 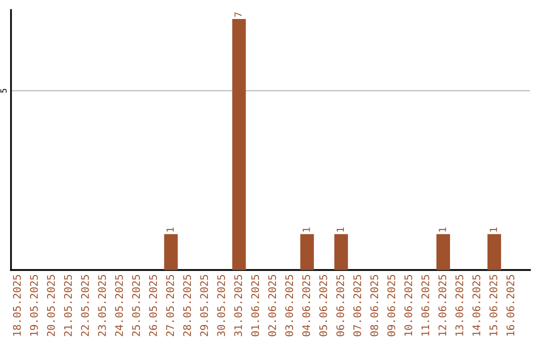 What do you see at coordinates (204, 305) in the screenshot?
I see `x-tick-label: 29.05.2025` at bounding box center [204, 305].